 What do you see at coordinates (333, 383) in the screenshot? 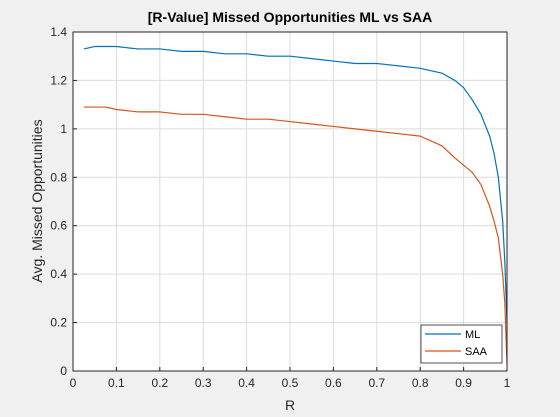
I see `x-tick-label: 0.6` at bounding box center [333, 383].